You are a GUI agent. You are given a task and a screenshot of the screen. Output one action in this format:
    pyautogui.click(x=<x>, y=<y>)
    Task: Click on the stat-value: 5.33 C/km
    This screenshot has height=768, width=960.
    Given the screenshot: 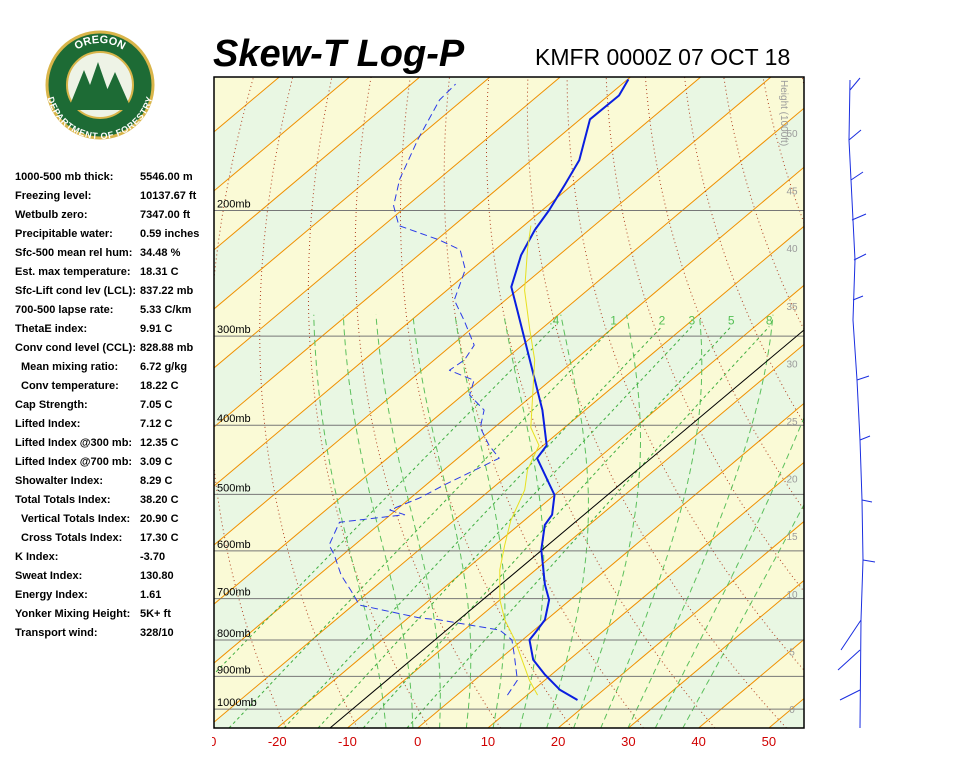 What is the action you would take?
    pyautogui.click(x=166, y=310)
    